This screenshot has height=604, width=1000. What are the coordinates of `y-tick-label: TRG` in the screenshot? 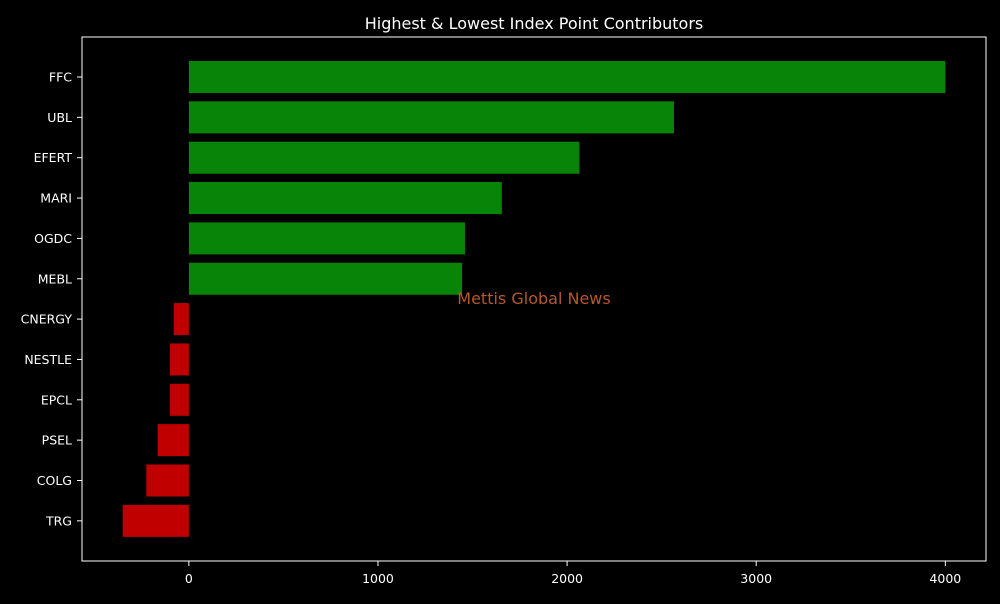 It's located at (58, 520).